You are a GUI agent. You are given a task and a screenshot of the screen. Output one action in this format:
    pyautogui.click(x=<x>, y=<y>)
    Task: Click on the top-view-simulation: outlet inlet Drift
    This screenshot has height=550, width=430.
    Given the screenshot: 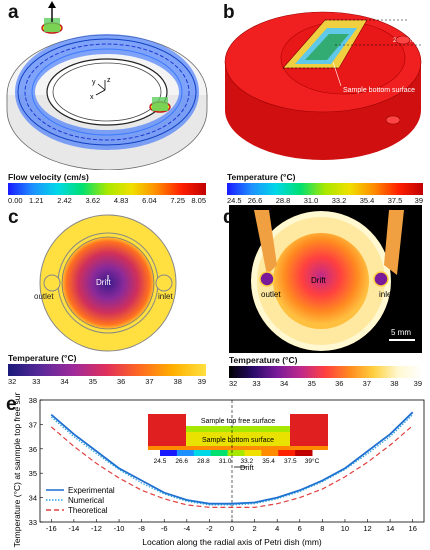 What is the action you would take?
    pyautogui.click(x=105, y=283)
    